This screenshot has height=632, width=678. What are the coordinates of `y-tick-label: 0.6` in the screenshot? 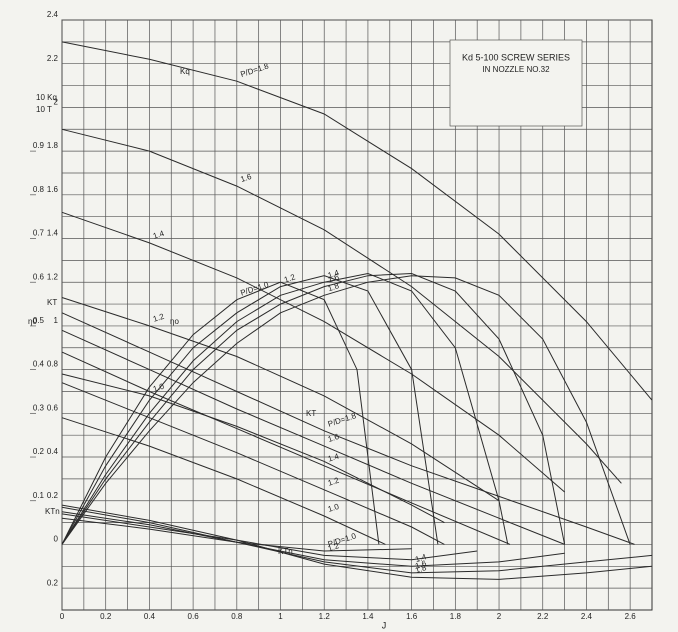 It's located at (53, 407).